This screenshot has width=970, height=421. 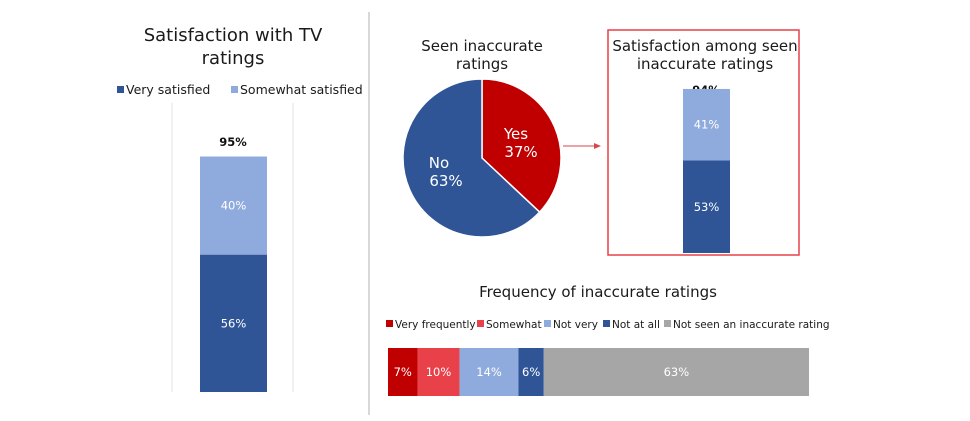 I want to click on legend-swatch-not-at-all, so click(x=606, y=323).